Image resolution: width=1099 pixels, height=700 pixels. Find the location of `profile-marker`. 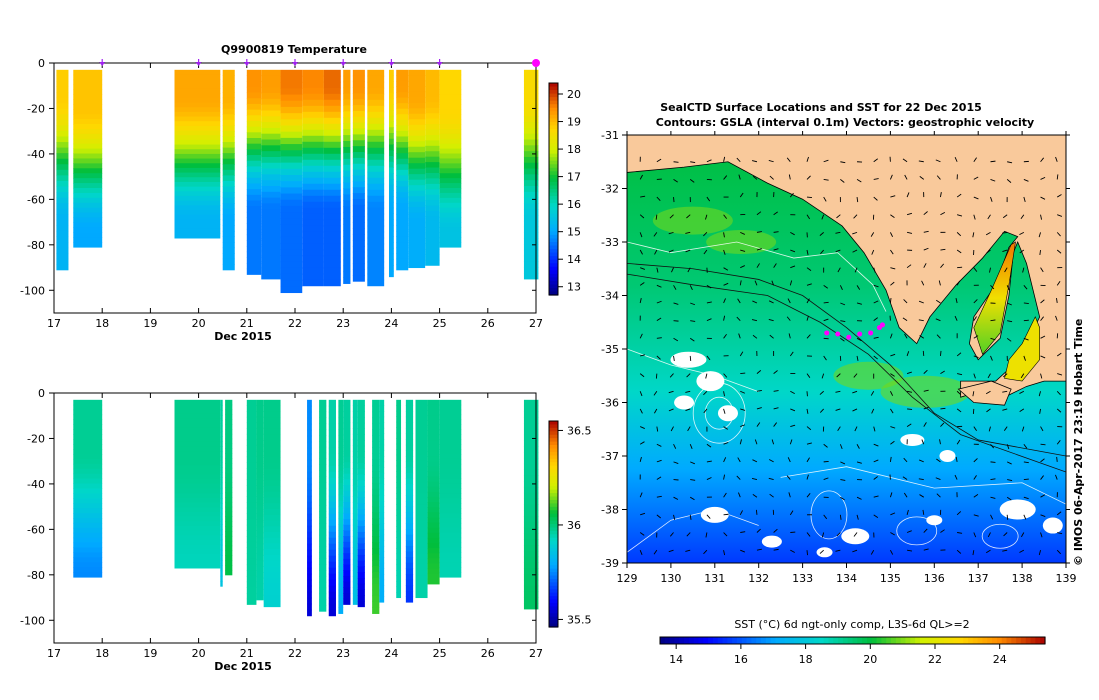

profile-marker is located at coordinates (246, 64).